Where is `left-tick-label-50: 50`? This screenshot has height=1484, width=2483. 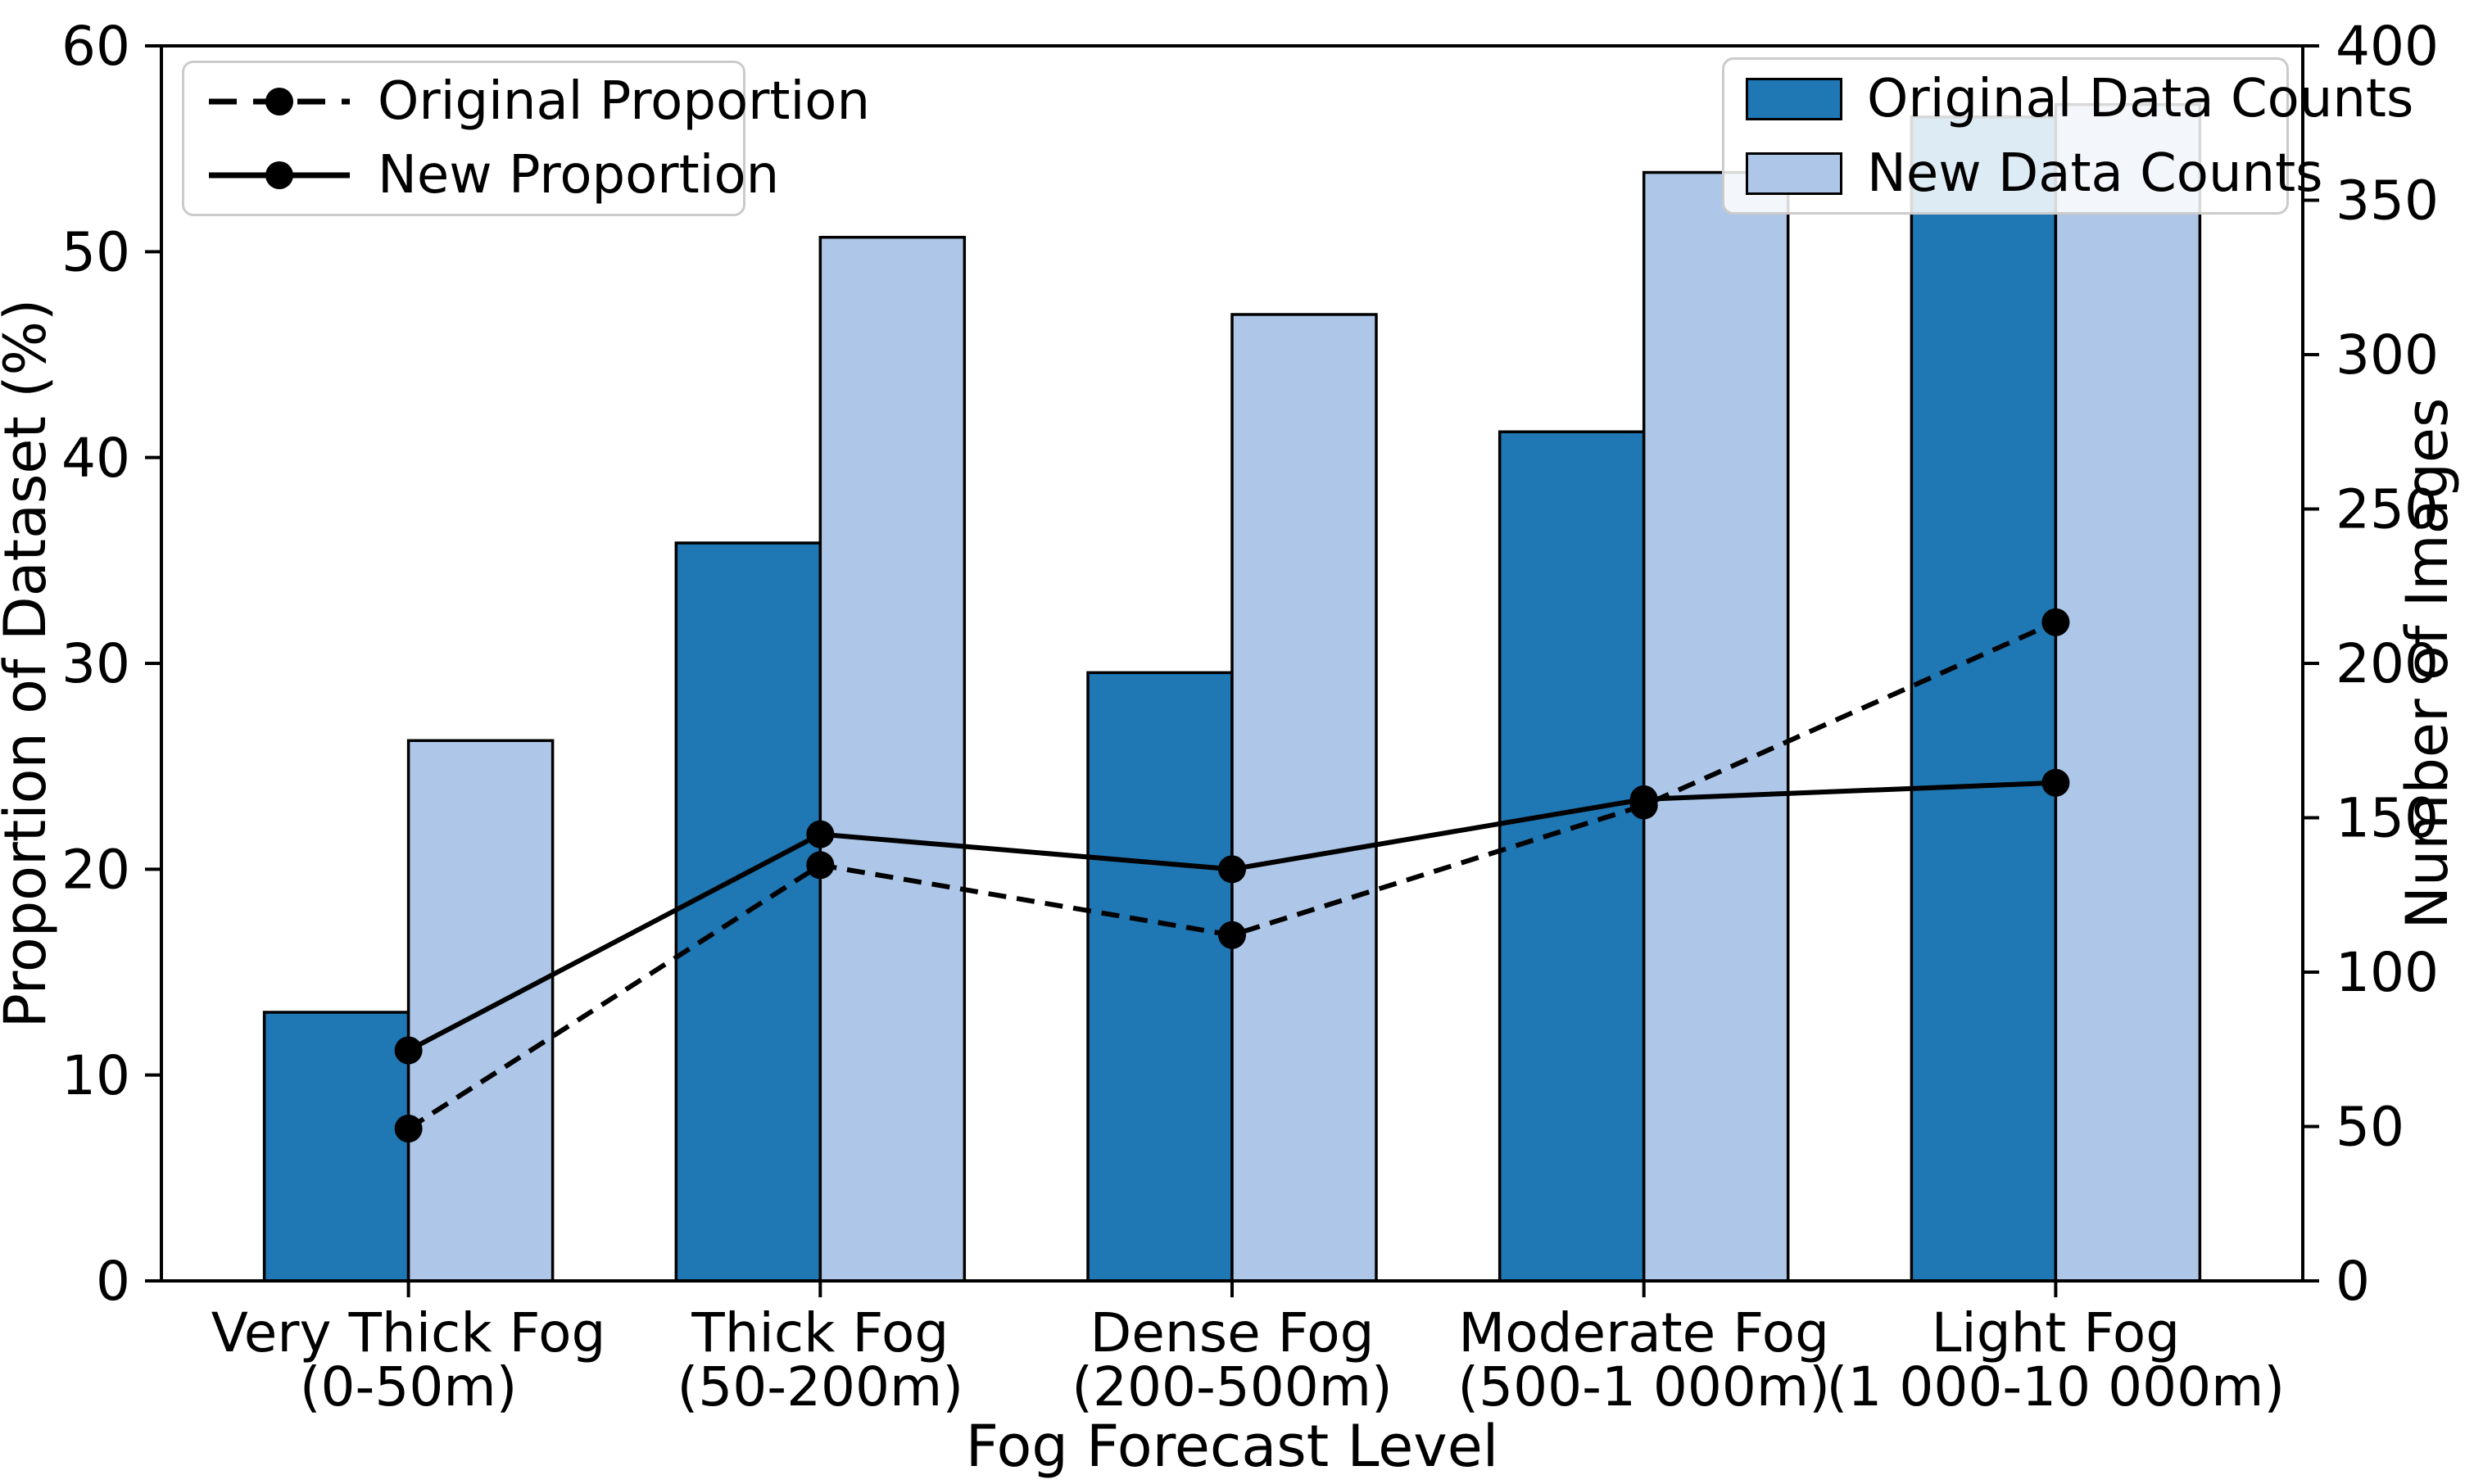 left-tick-label-50: 50 is located at coordinates (95, 252).